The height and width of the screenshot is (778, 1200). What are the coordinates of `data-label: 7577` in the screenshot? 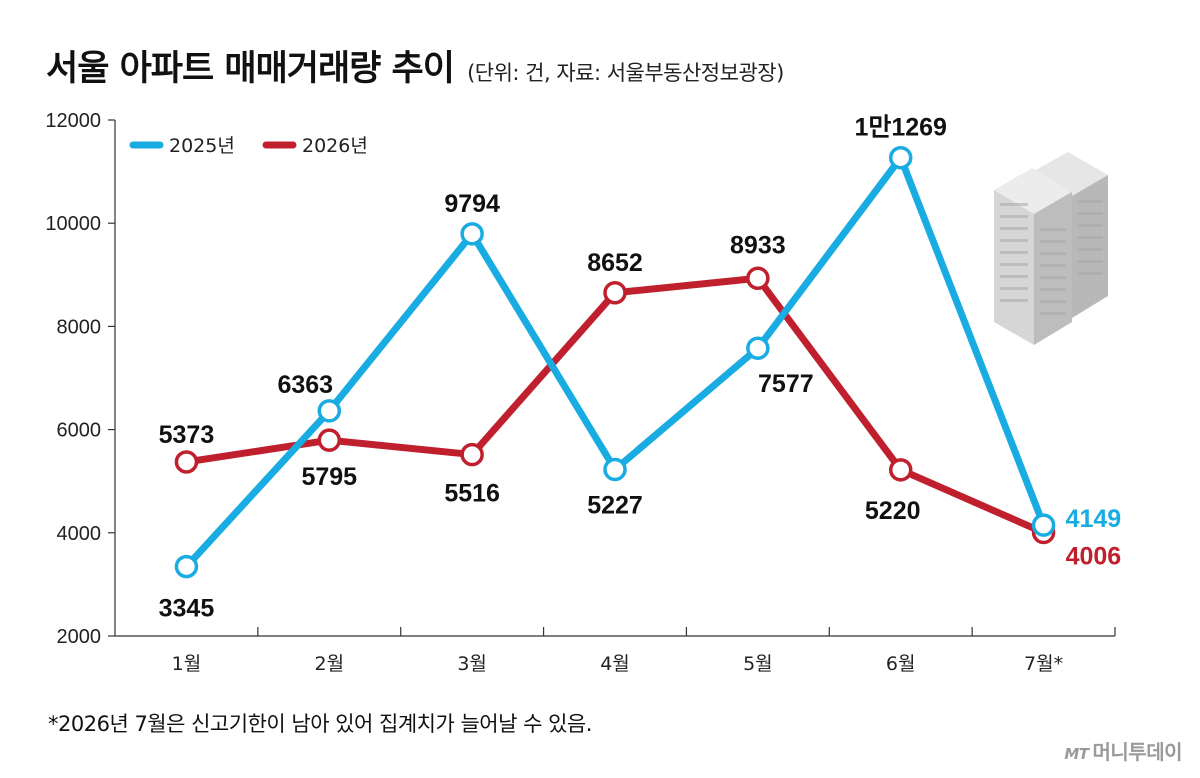 It's located at (786, 384).